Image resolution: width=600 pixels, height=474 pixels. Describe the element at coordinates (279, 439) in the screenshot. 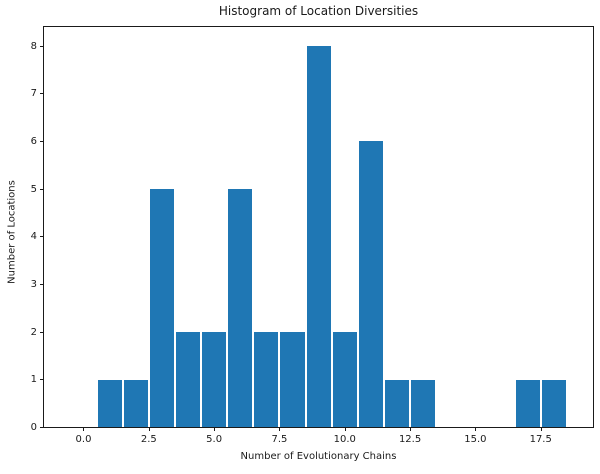

I see `x-tick-label: 7.5` at that location.